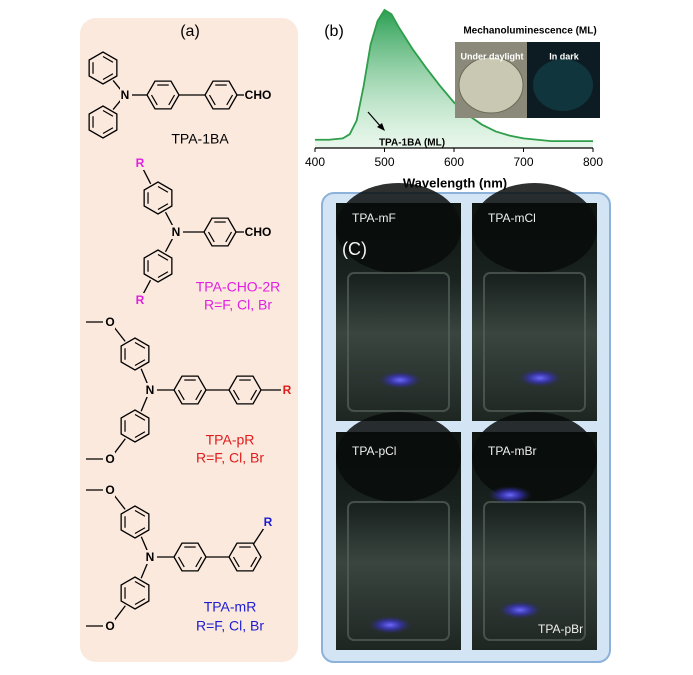 The image size is (693, 675). Describe the element at coordinates (230, 607) in the screenshot. I see `compound-name: TPA-mR` at that location.